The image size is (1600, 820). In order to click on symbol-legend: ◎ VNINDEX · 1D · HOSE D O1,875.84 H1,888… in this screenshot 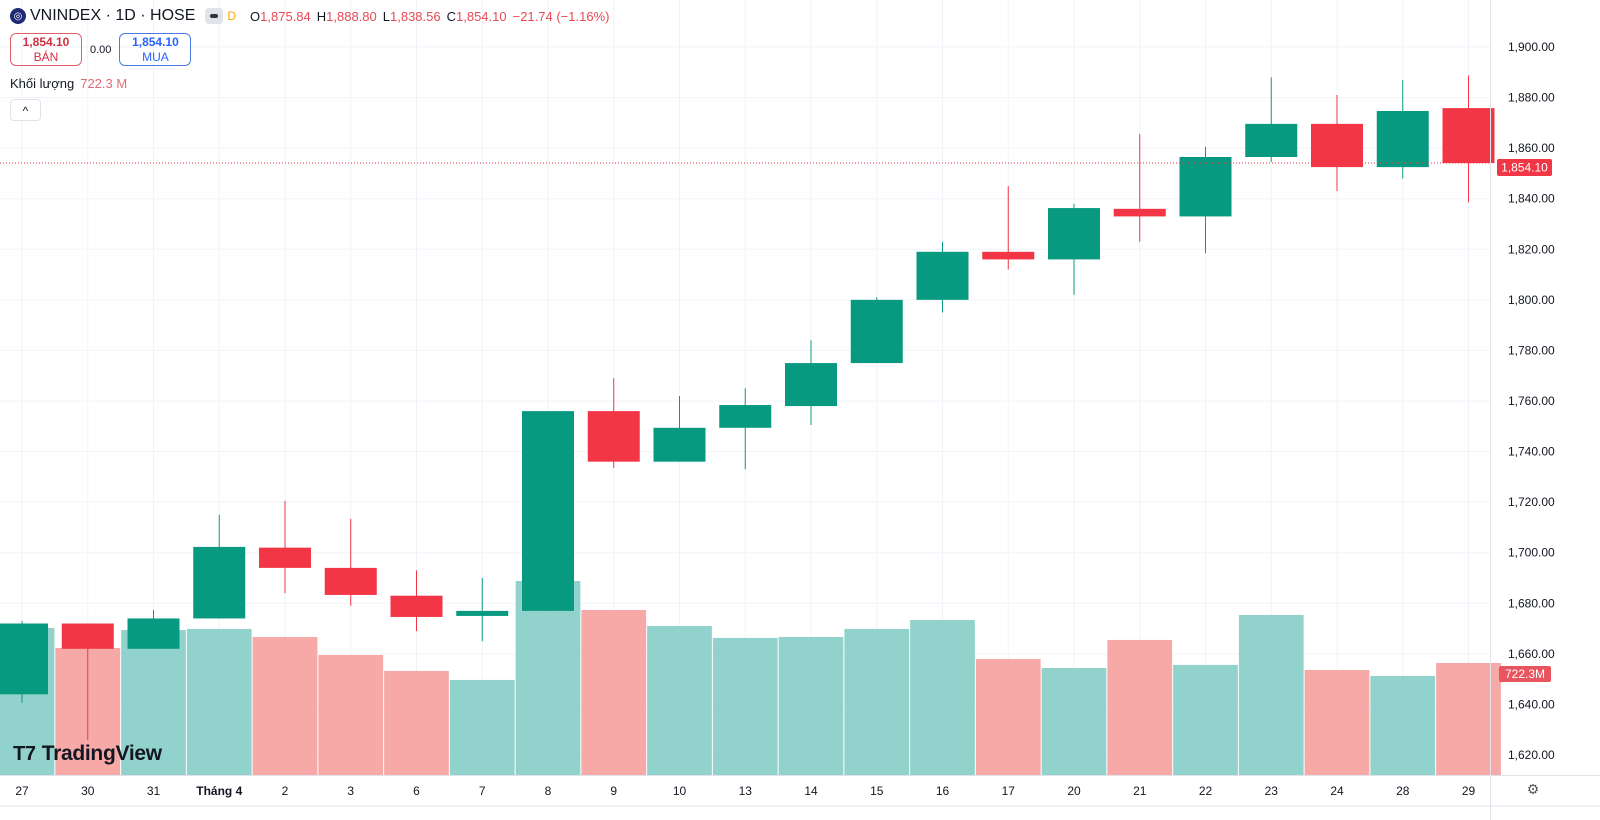, I will do `click(309, 16)`.